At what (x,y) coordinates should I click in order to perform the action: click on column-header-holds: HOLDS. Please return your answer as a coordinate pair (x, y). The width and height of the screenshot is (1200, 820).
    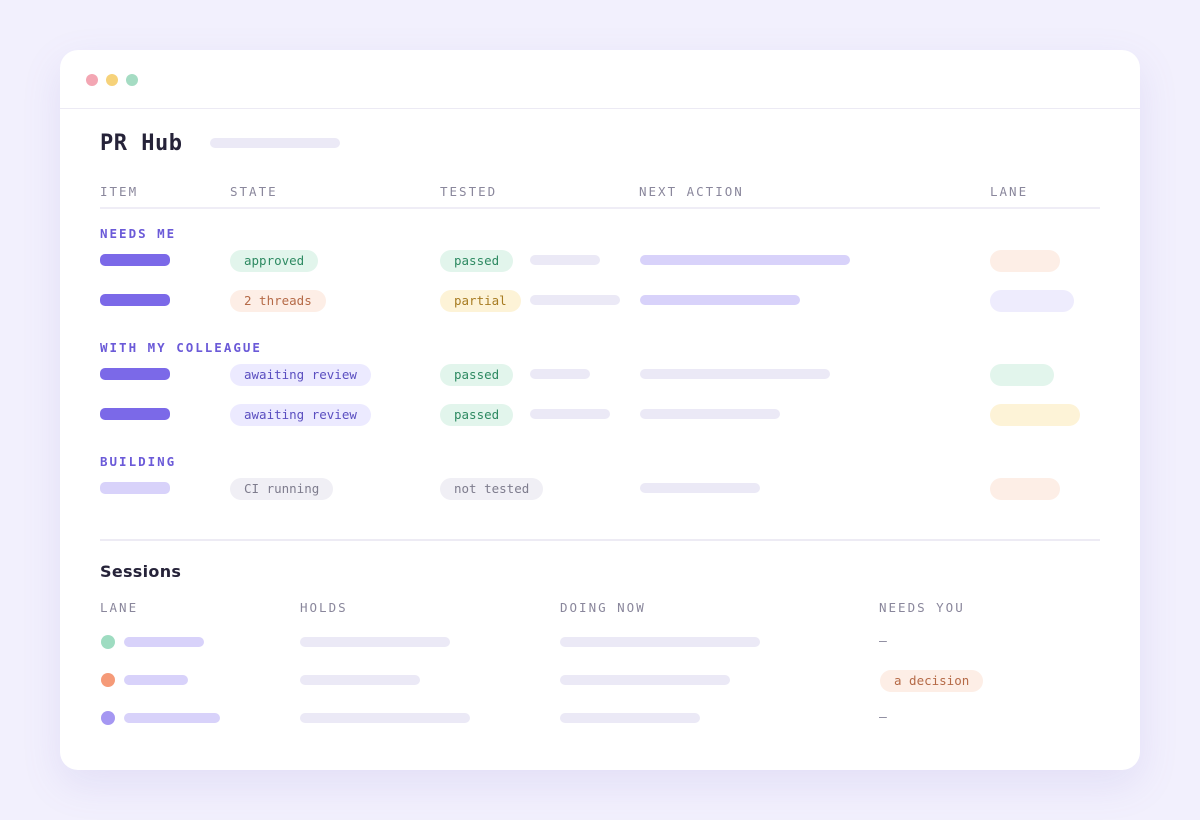
    Looking at the image, I should click on (324, 607).